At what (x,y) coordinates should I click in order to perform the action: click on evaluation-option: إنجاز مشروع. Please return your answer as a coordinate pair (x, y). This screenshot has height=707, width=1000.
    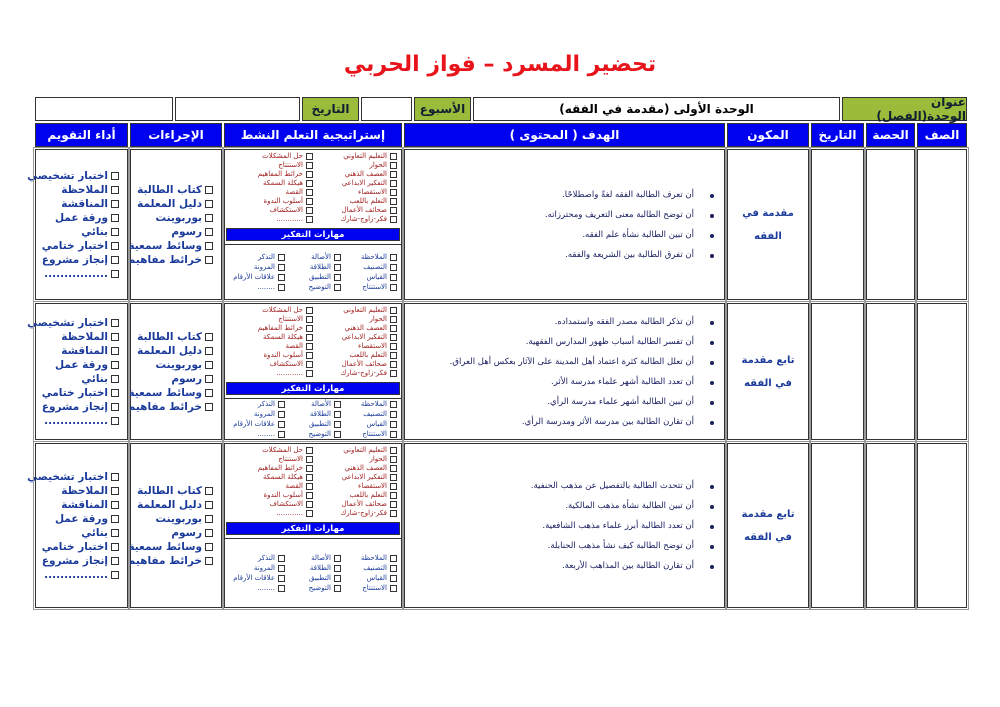
    Looking at the image, I should click on (77, 561).